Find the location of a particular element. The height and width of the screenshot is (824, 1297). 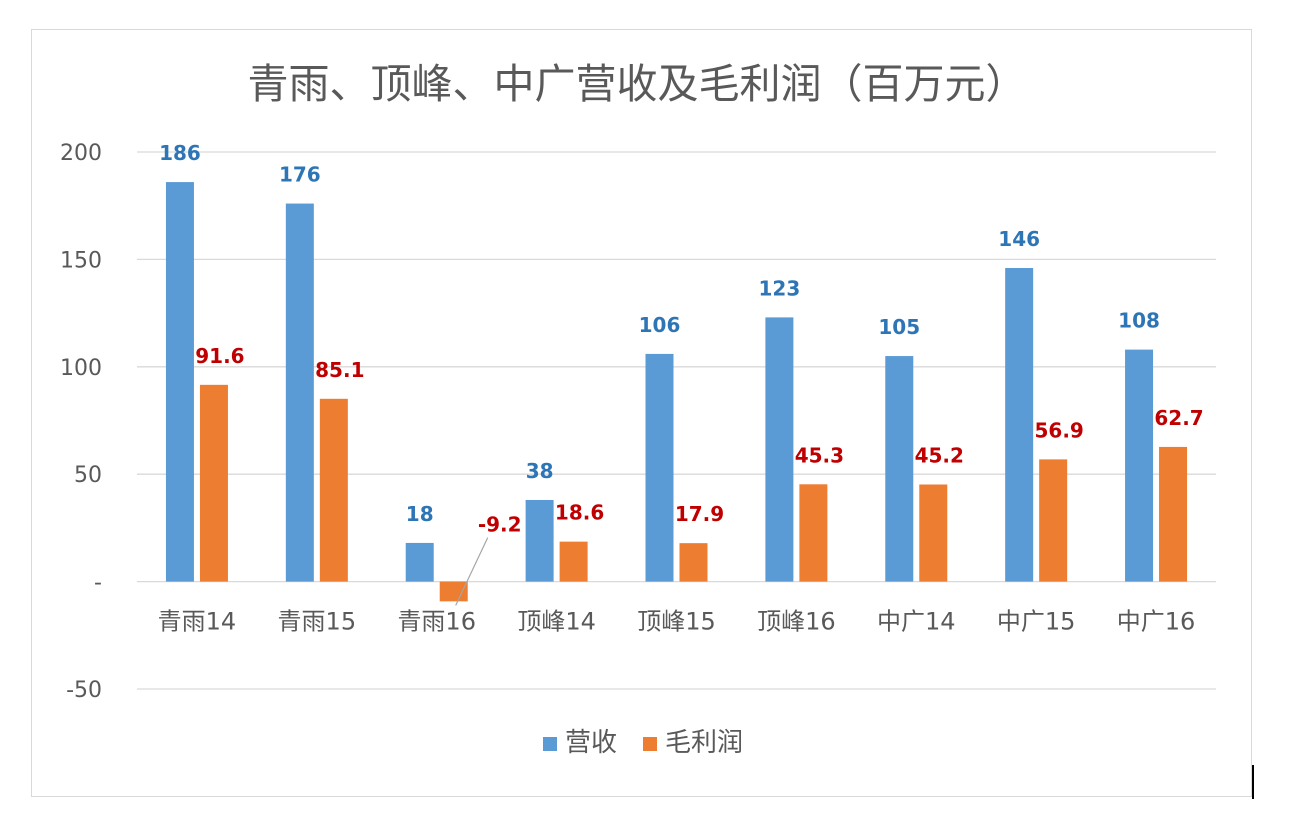

chart-title: 青雨、顶峰、中广营收及毛利润（百万元） is located at coordinates (637, 84).